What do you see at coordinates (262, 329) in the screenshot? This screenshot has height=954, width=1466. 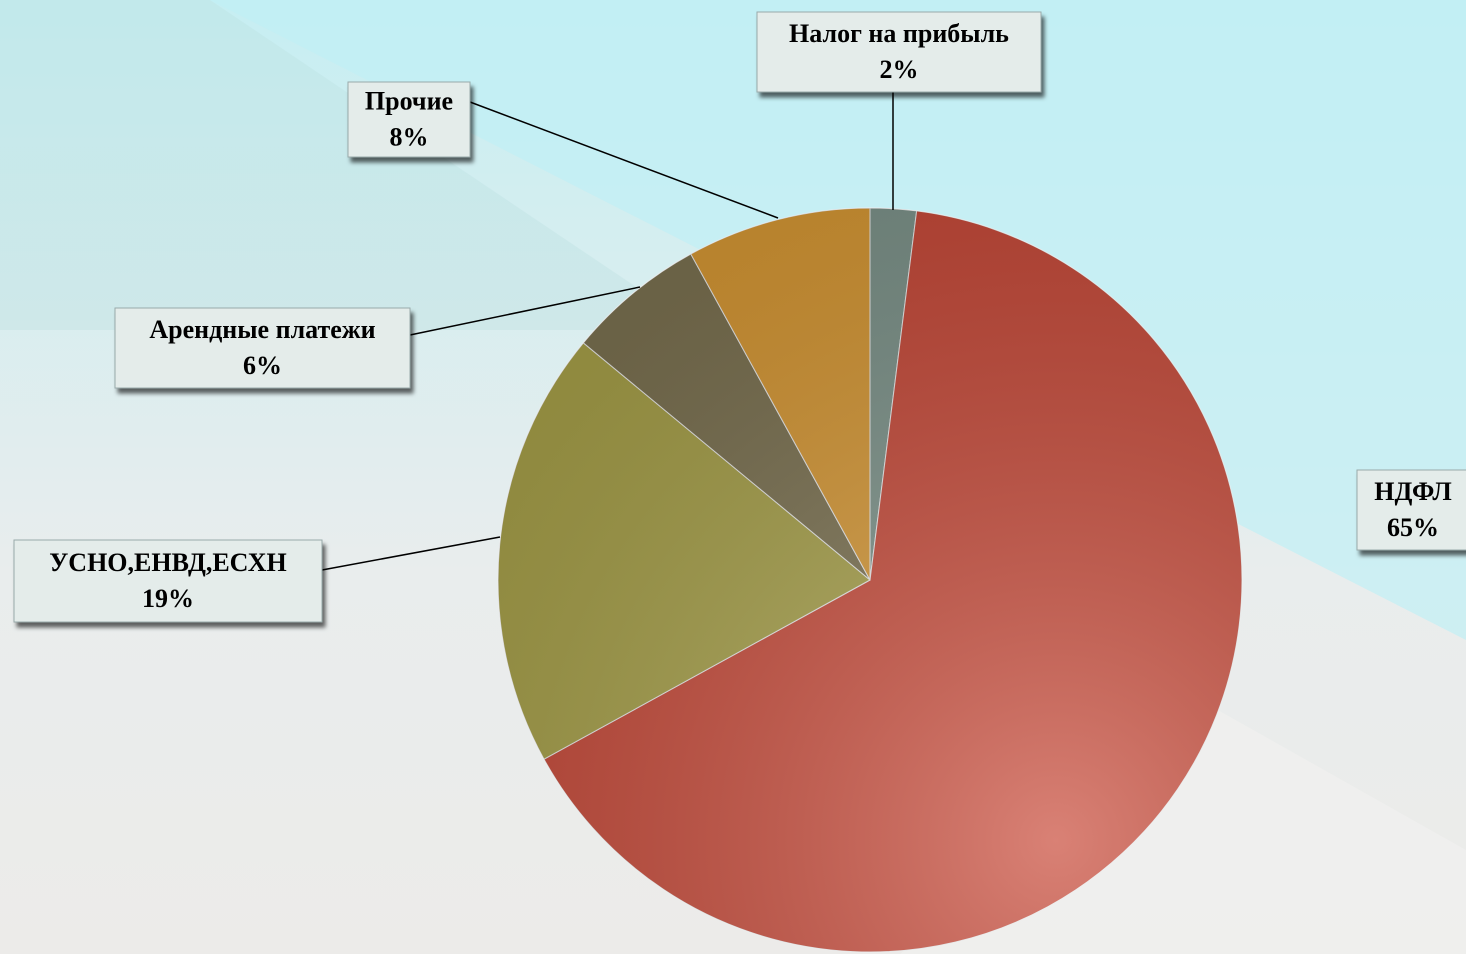 I see `category-label: Арендные платежи` at bounding box center [262, 329].